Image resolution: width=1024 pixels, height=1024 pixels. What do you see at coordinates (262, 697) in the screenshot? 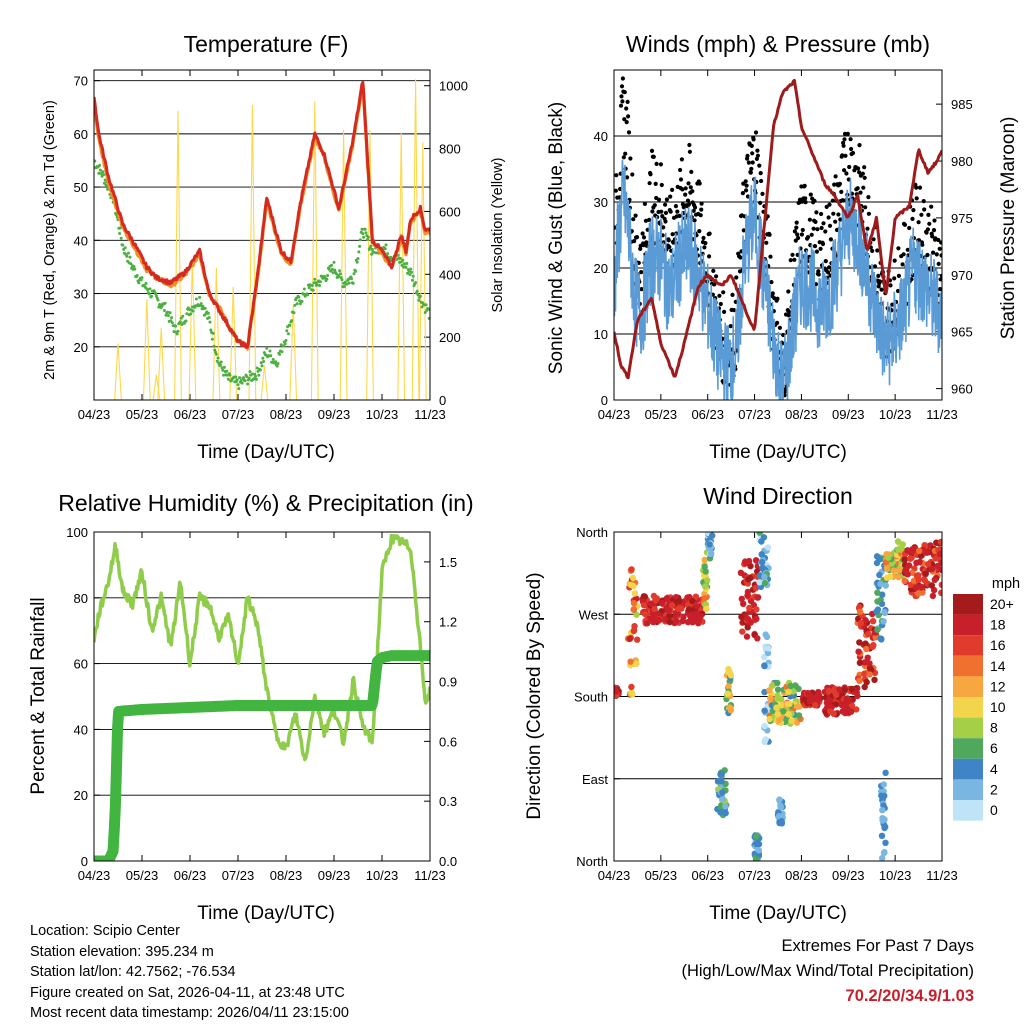
I see `humidity-series` at bounding box center [262, 697].